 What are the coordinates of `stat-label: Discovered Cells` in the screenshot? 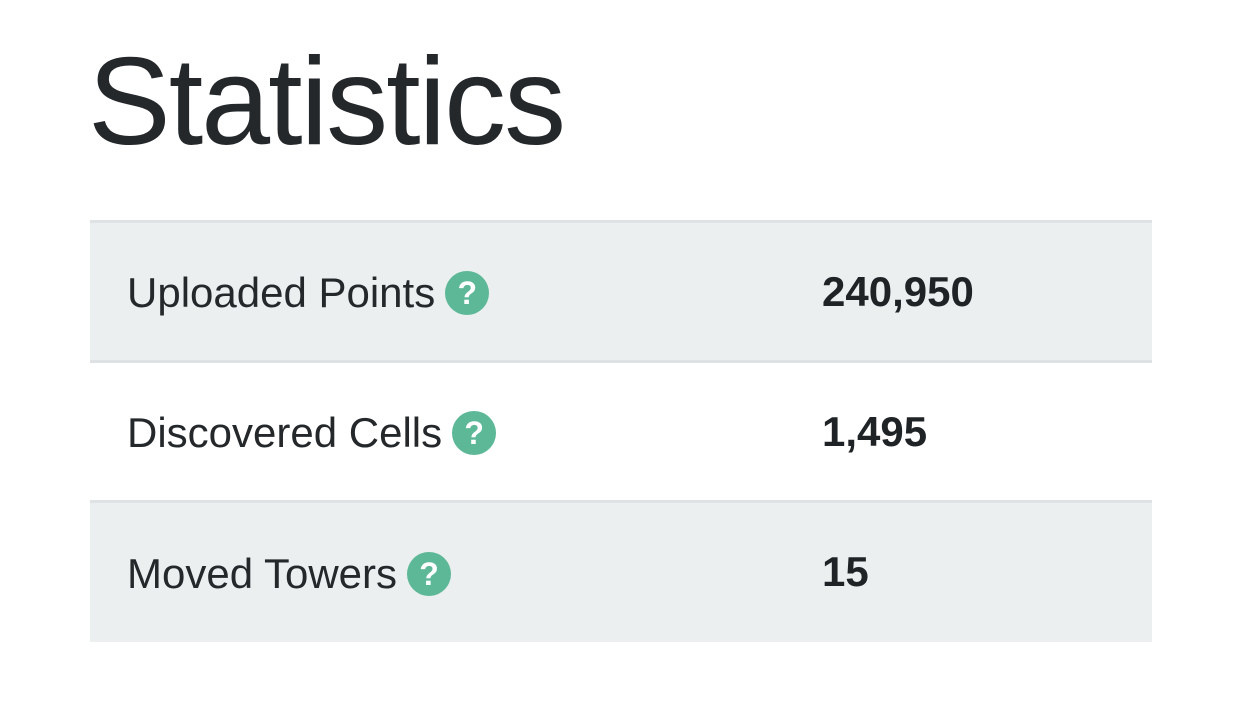 It's located at (285, 432).